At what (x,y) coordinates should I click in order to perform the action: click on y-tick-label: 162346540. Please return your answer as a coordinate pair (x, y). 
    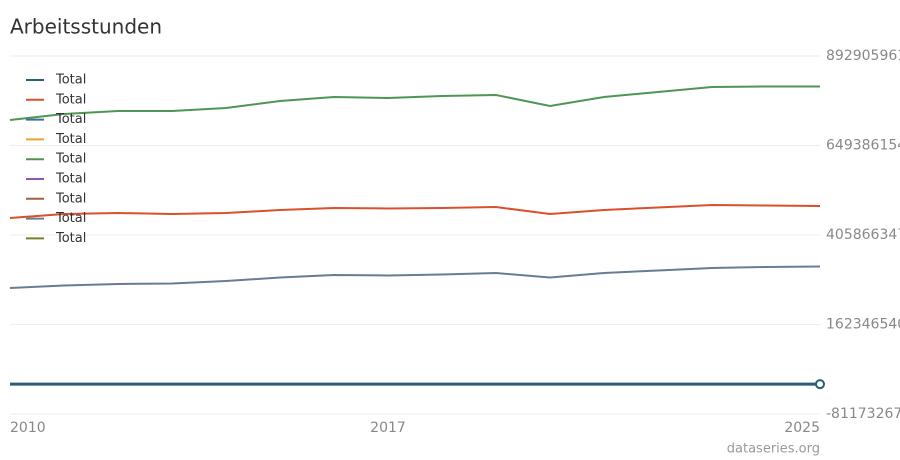
    Looking at the image, I should click on (863, 325).